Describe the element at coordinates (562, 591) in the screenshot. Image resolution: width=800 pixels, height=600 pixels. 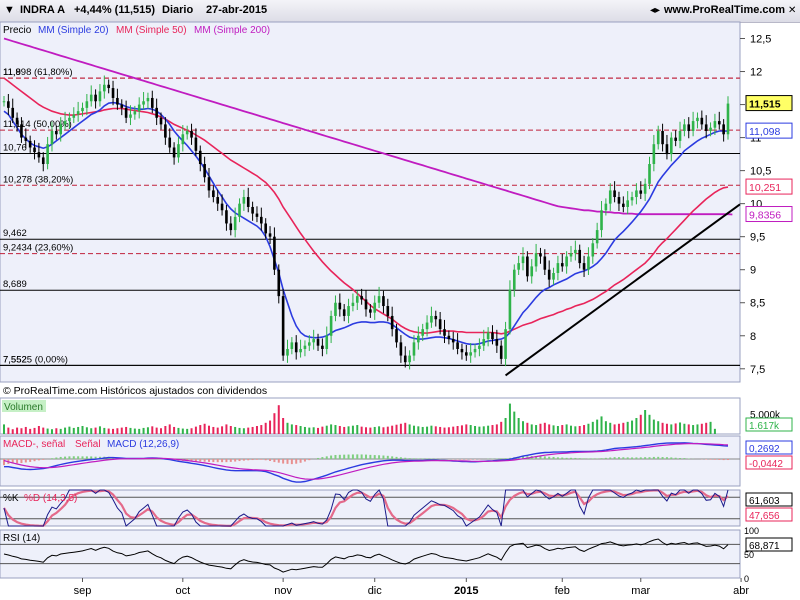
I see `xtick-label: feb` at that location.